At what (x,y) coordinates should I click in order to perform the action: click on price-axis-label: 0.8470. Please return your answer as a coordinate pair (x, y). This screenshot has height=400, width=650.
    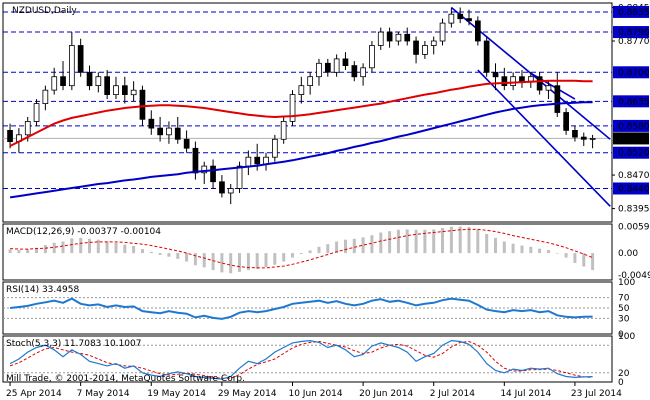
    Looking at the image, I should click on (634, 176).